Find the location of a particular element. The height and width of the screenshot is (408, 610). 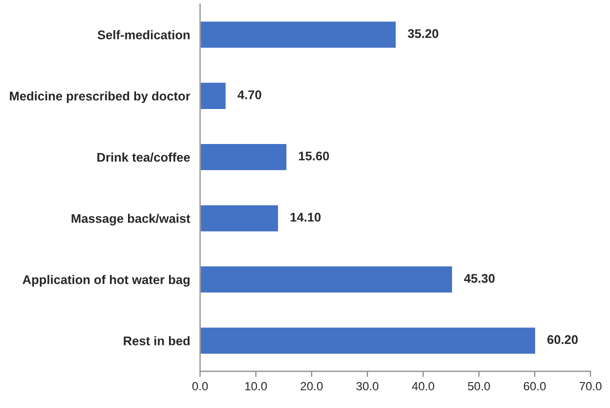

y-tick-label: Drink tea/coffee is located at coordinates (143, 157).